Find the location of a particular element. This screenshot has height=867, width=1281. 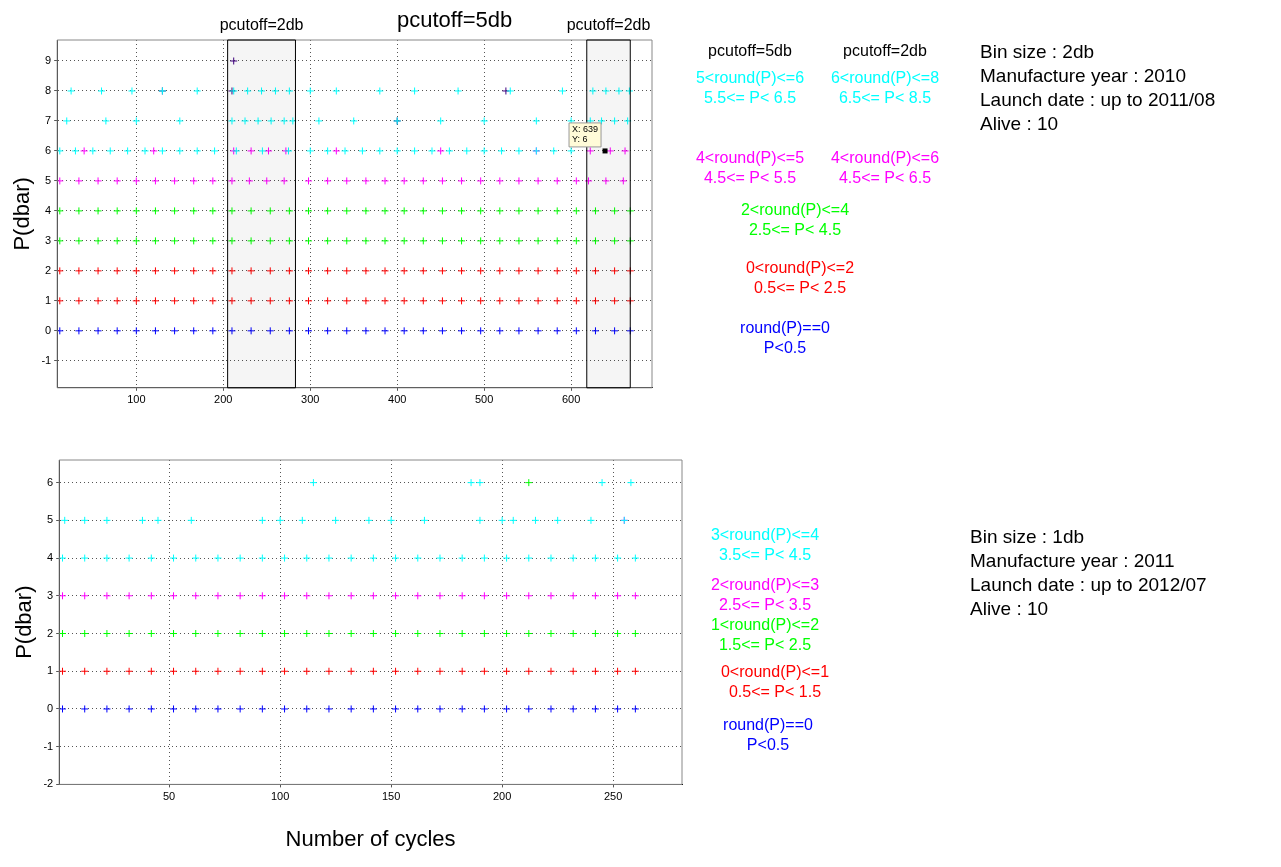

x-tick-label: 600 is located at coordinates (571, 399).